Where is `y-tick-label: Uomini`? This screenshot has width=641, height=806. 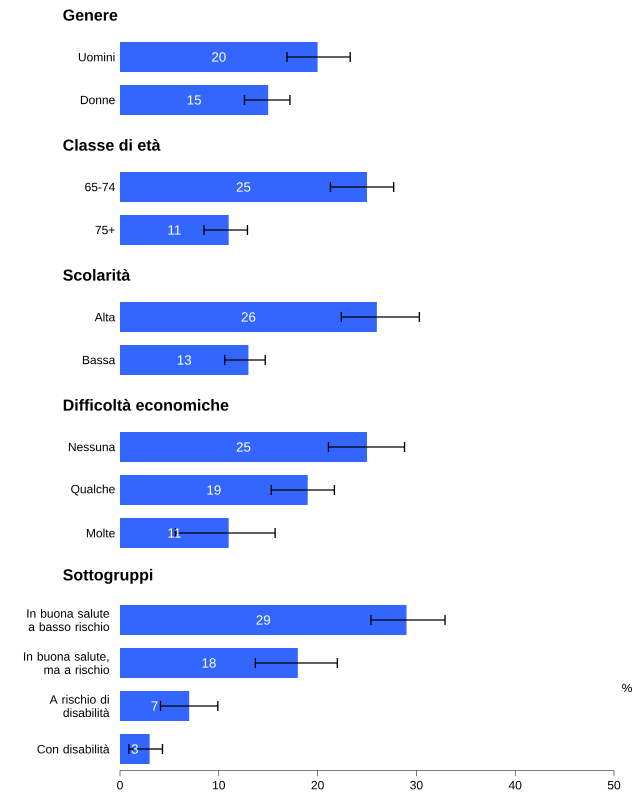 y-tick-label: Uomini is located at coordinates (96, 57).